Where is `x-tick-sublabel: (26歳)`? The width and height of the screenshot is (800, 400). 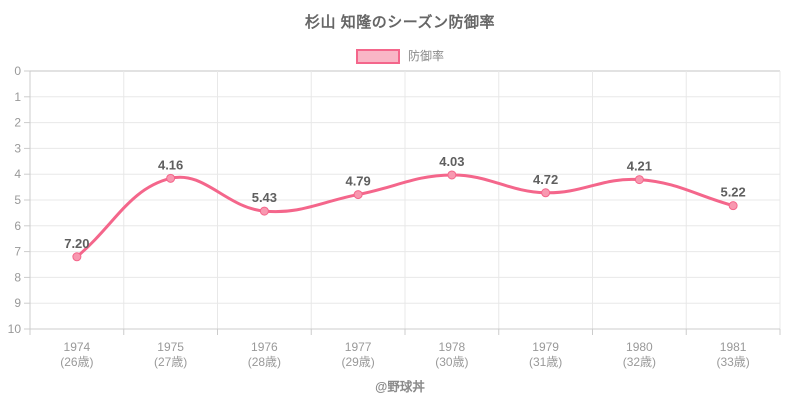 x-tick-sublabel: (26歳) is located at coordinates (76, 362).